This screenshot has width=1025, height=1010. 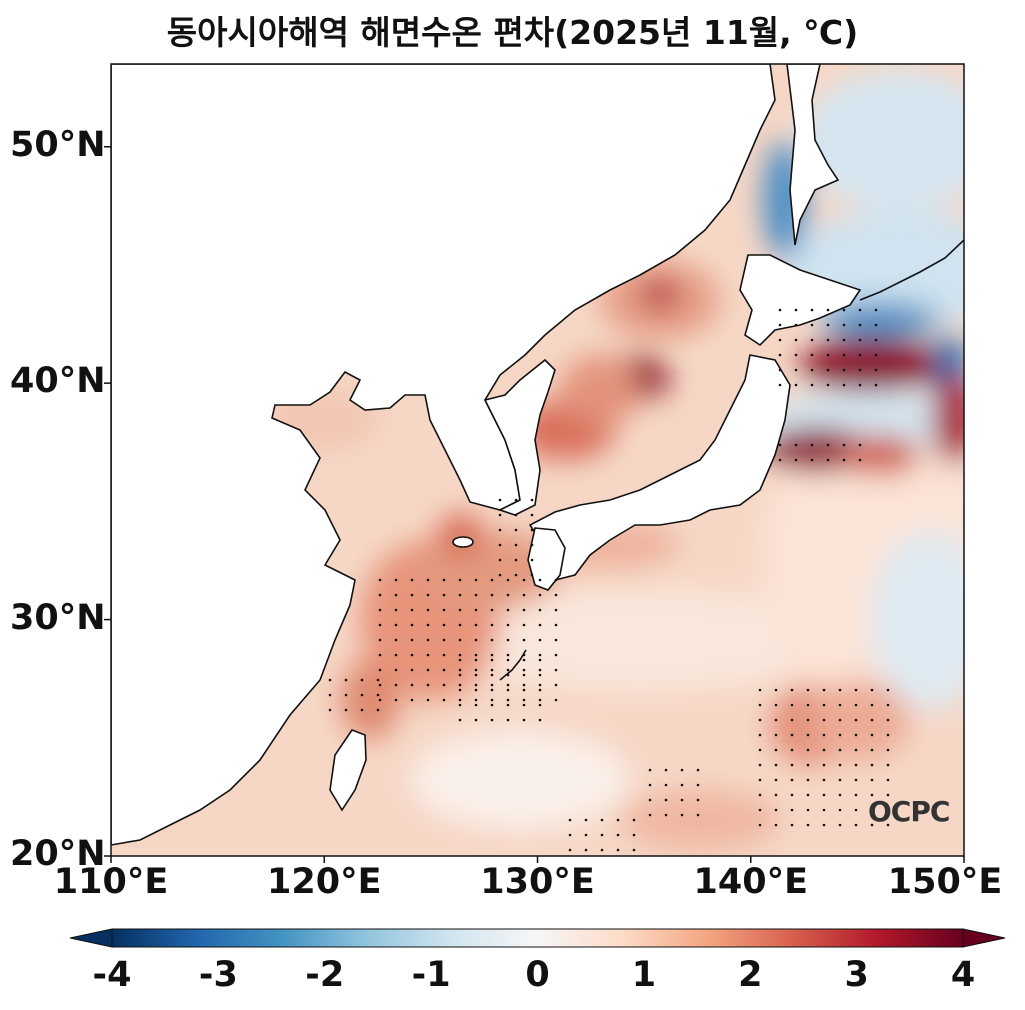 I want to click on korean-peninsula, so click(x=519, y=437).